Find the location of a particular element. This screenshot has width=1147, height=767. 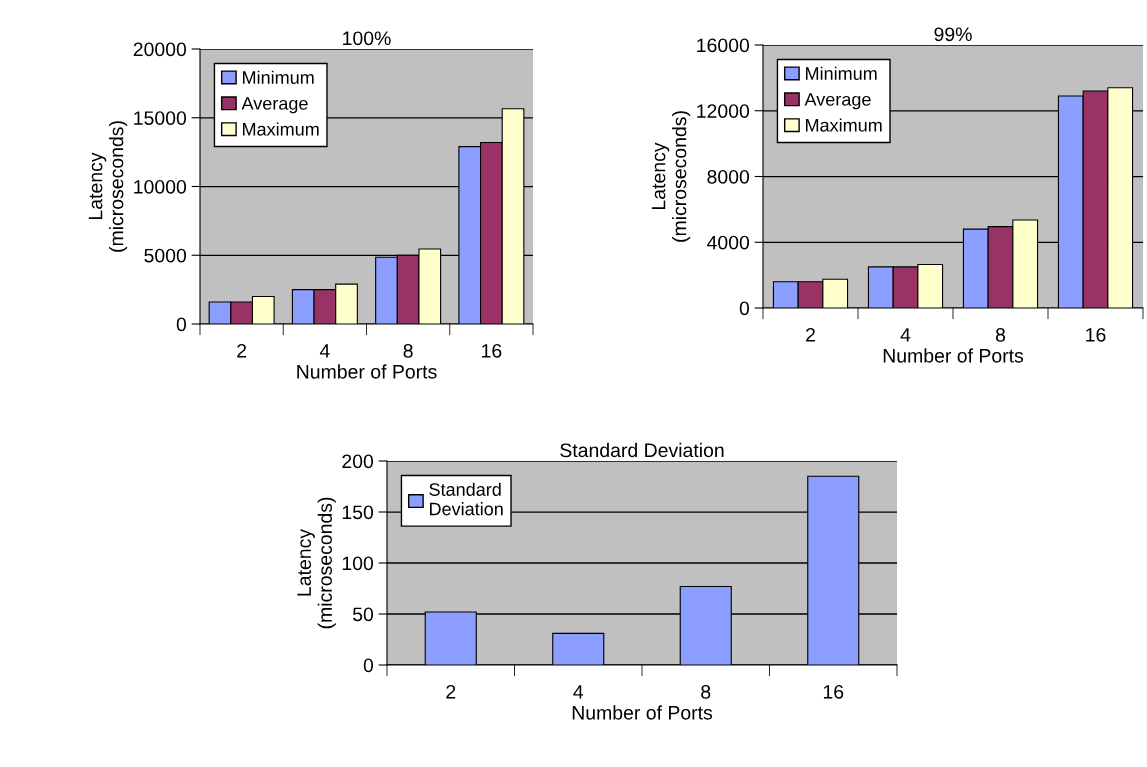

chart-title: 100% is located at coordinates (367, 38).